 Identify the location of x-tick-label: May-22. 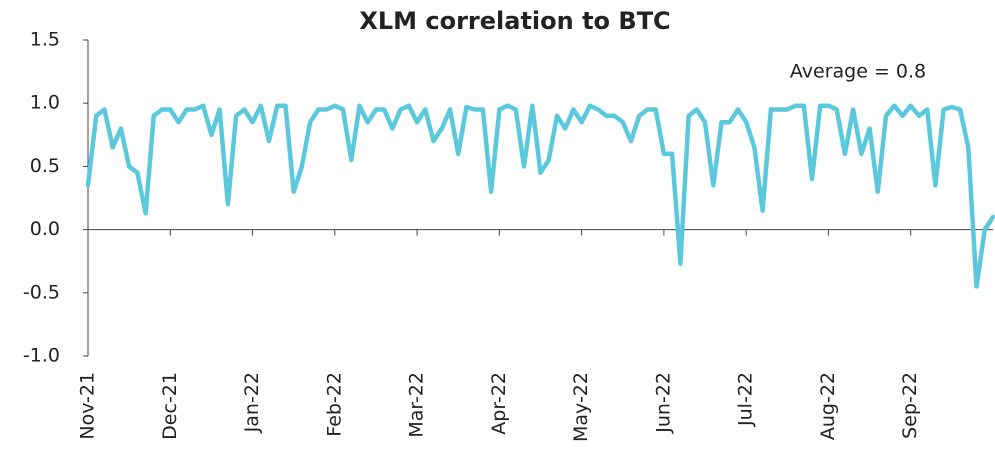
(581, 407).